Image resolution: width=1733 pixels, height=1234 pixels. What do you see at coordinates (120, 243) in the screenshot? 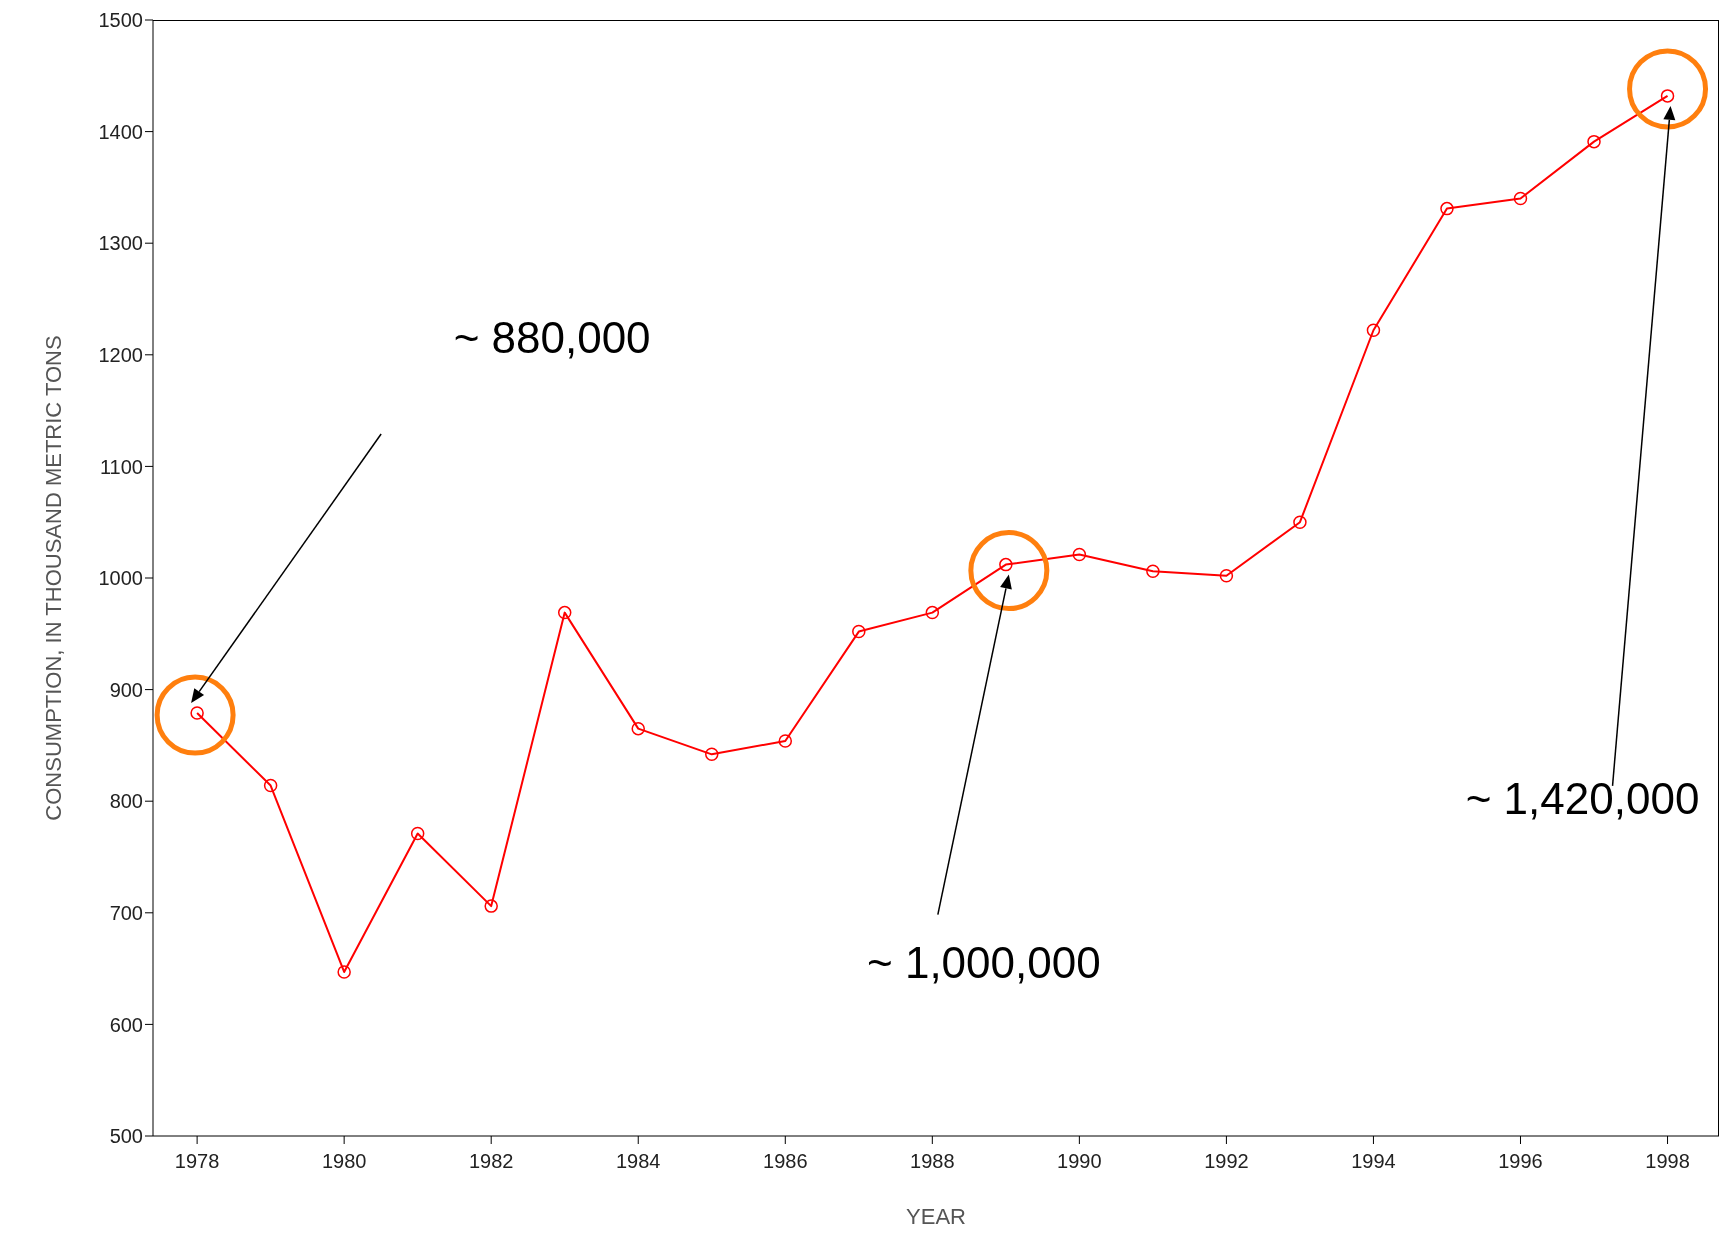
I see `y-tick-label: 1300` at bounding box center [120, 243].